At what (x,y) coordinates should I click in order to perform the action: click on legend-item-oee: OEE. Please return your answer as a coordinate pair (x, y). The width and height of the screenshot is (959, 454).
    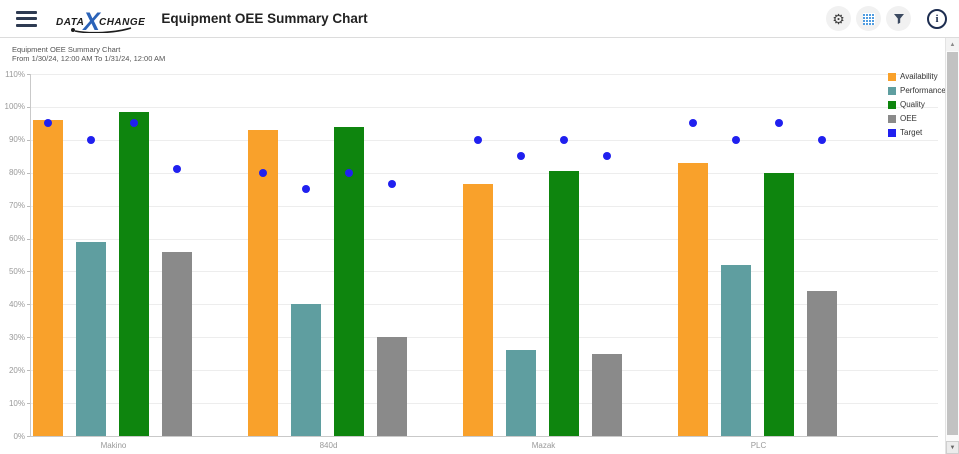
    Looking at the image, I should click on (917, 118).